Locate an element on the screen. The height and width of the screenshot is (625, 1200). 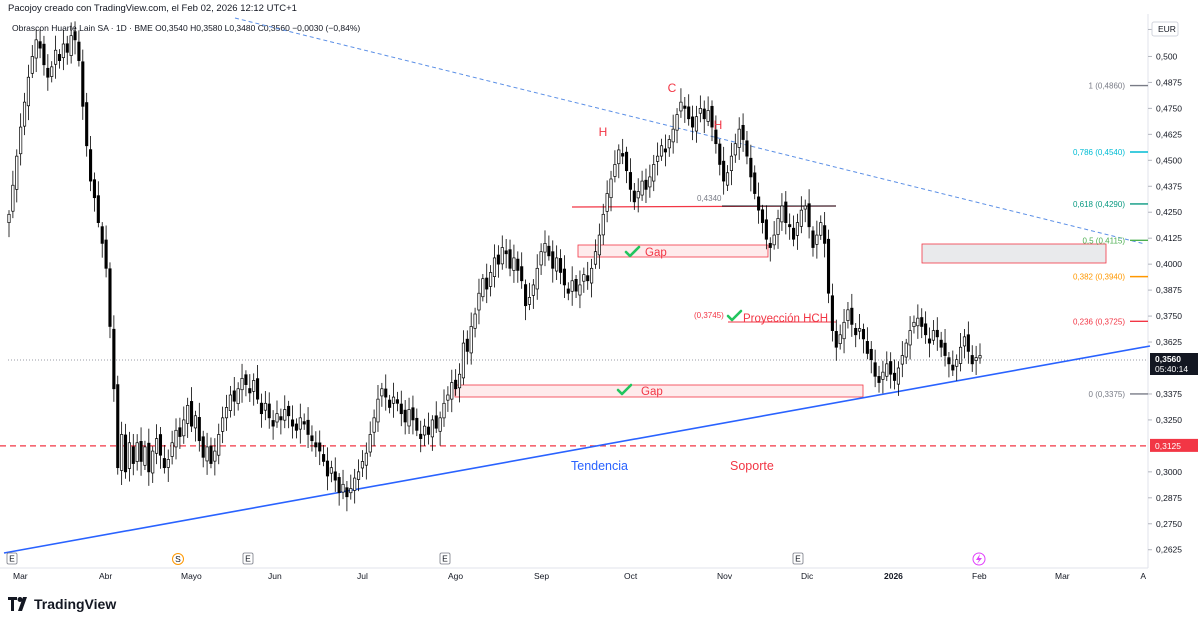
earnings-marker-icon is located at coordinates (798, 558).